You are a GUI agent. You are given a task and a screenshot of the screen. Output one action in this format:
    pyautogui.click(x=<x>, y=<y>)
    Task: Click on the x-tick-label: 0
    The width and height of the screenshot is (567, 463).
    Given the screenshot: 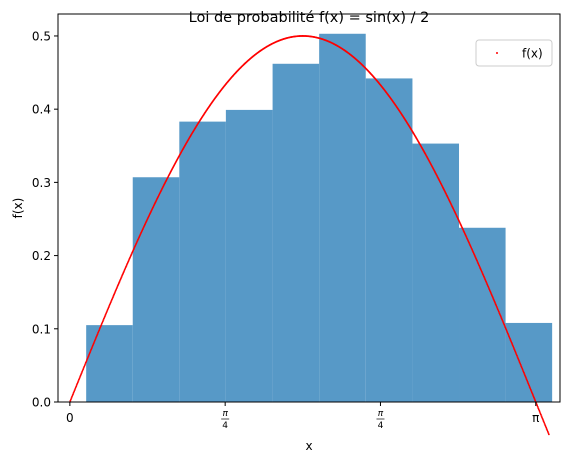 What is the action you would take?
    pyautogui.click(x=70, y=418)
    